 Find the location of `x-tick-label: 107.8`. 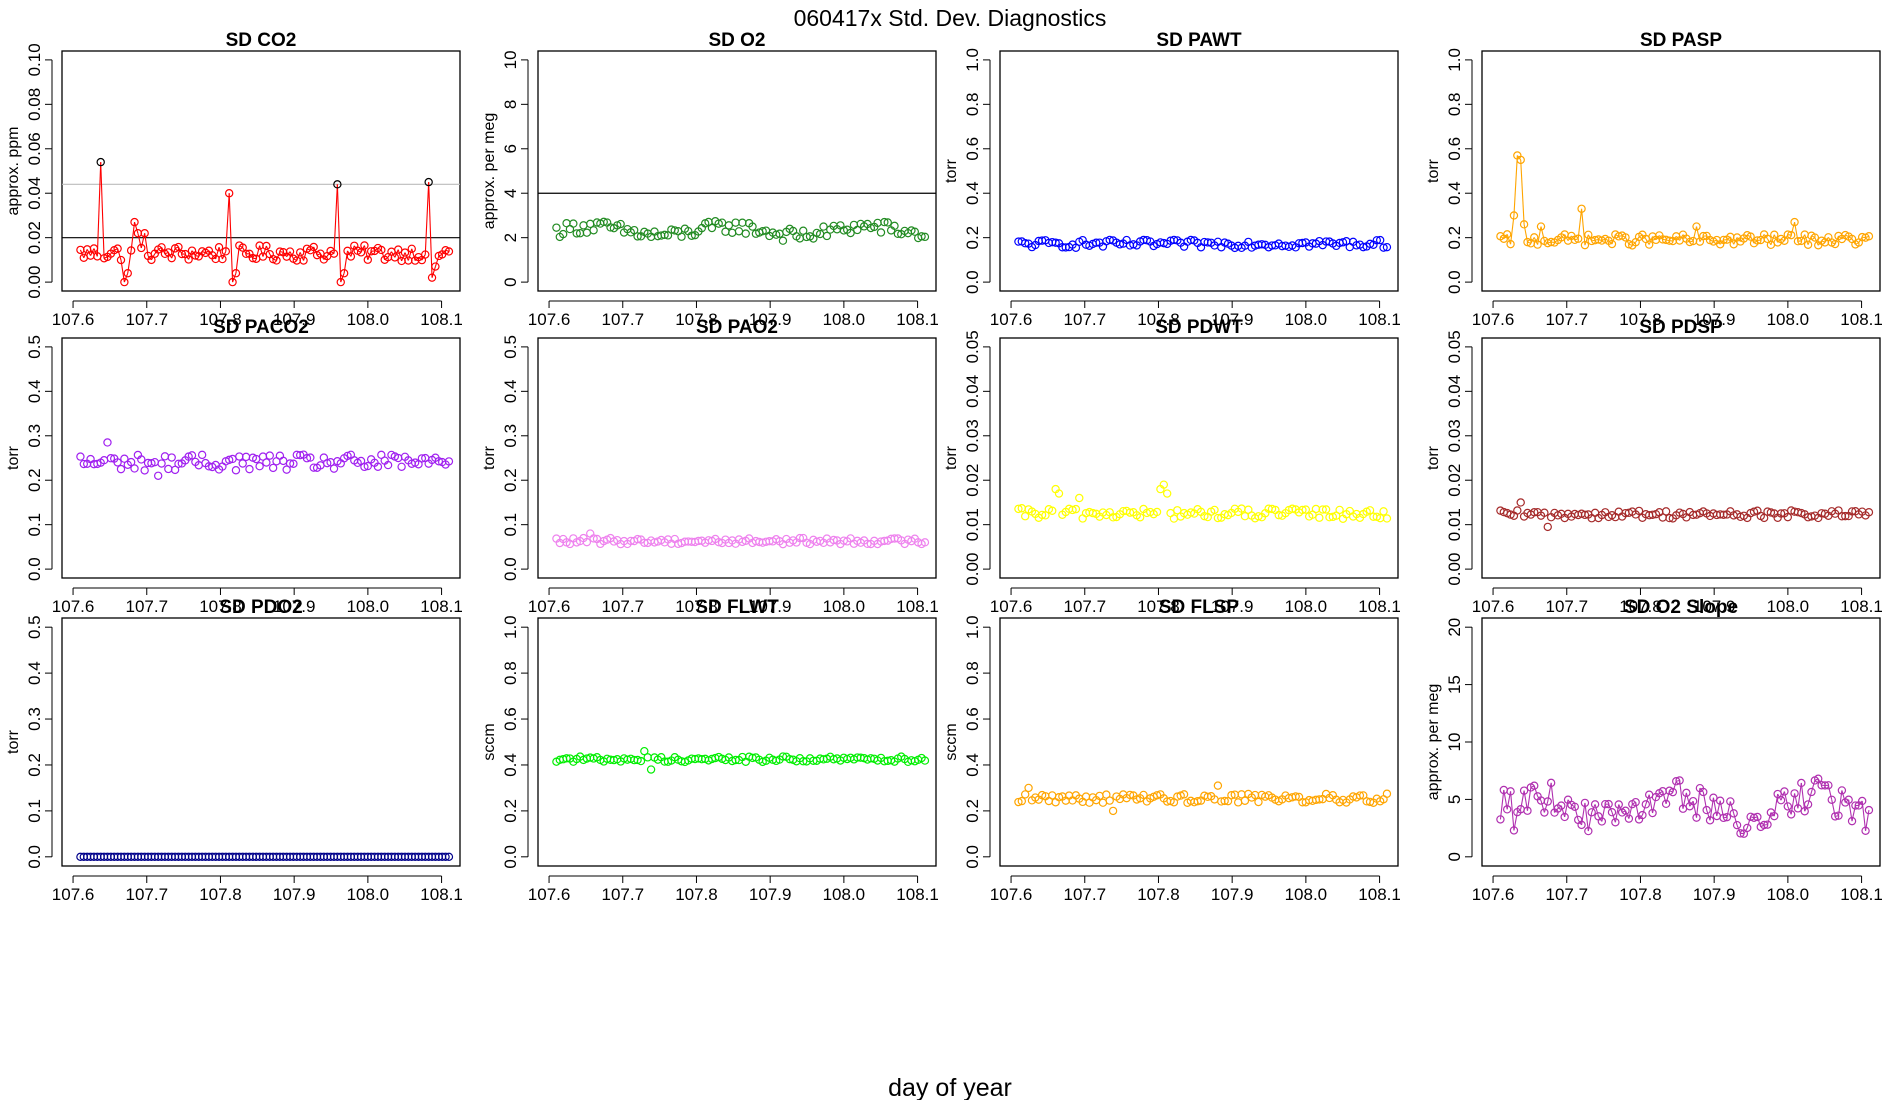

x-tick-label: 107.8 is located at coordinates (696, 606).